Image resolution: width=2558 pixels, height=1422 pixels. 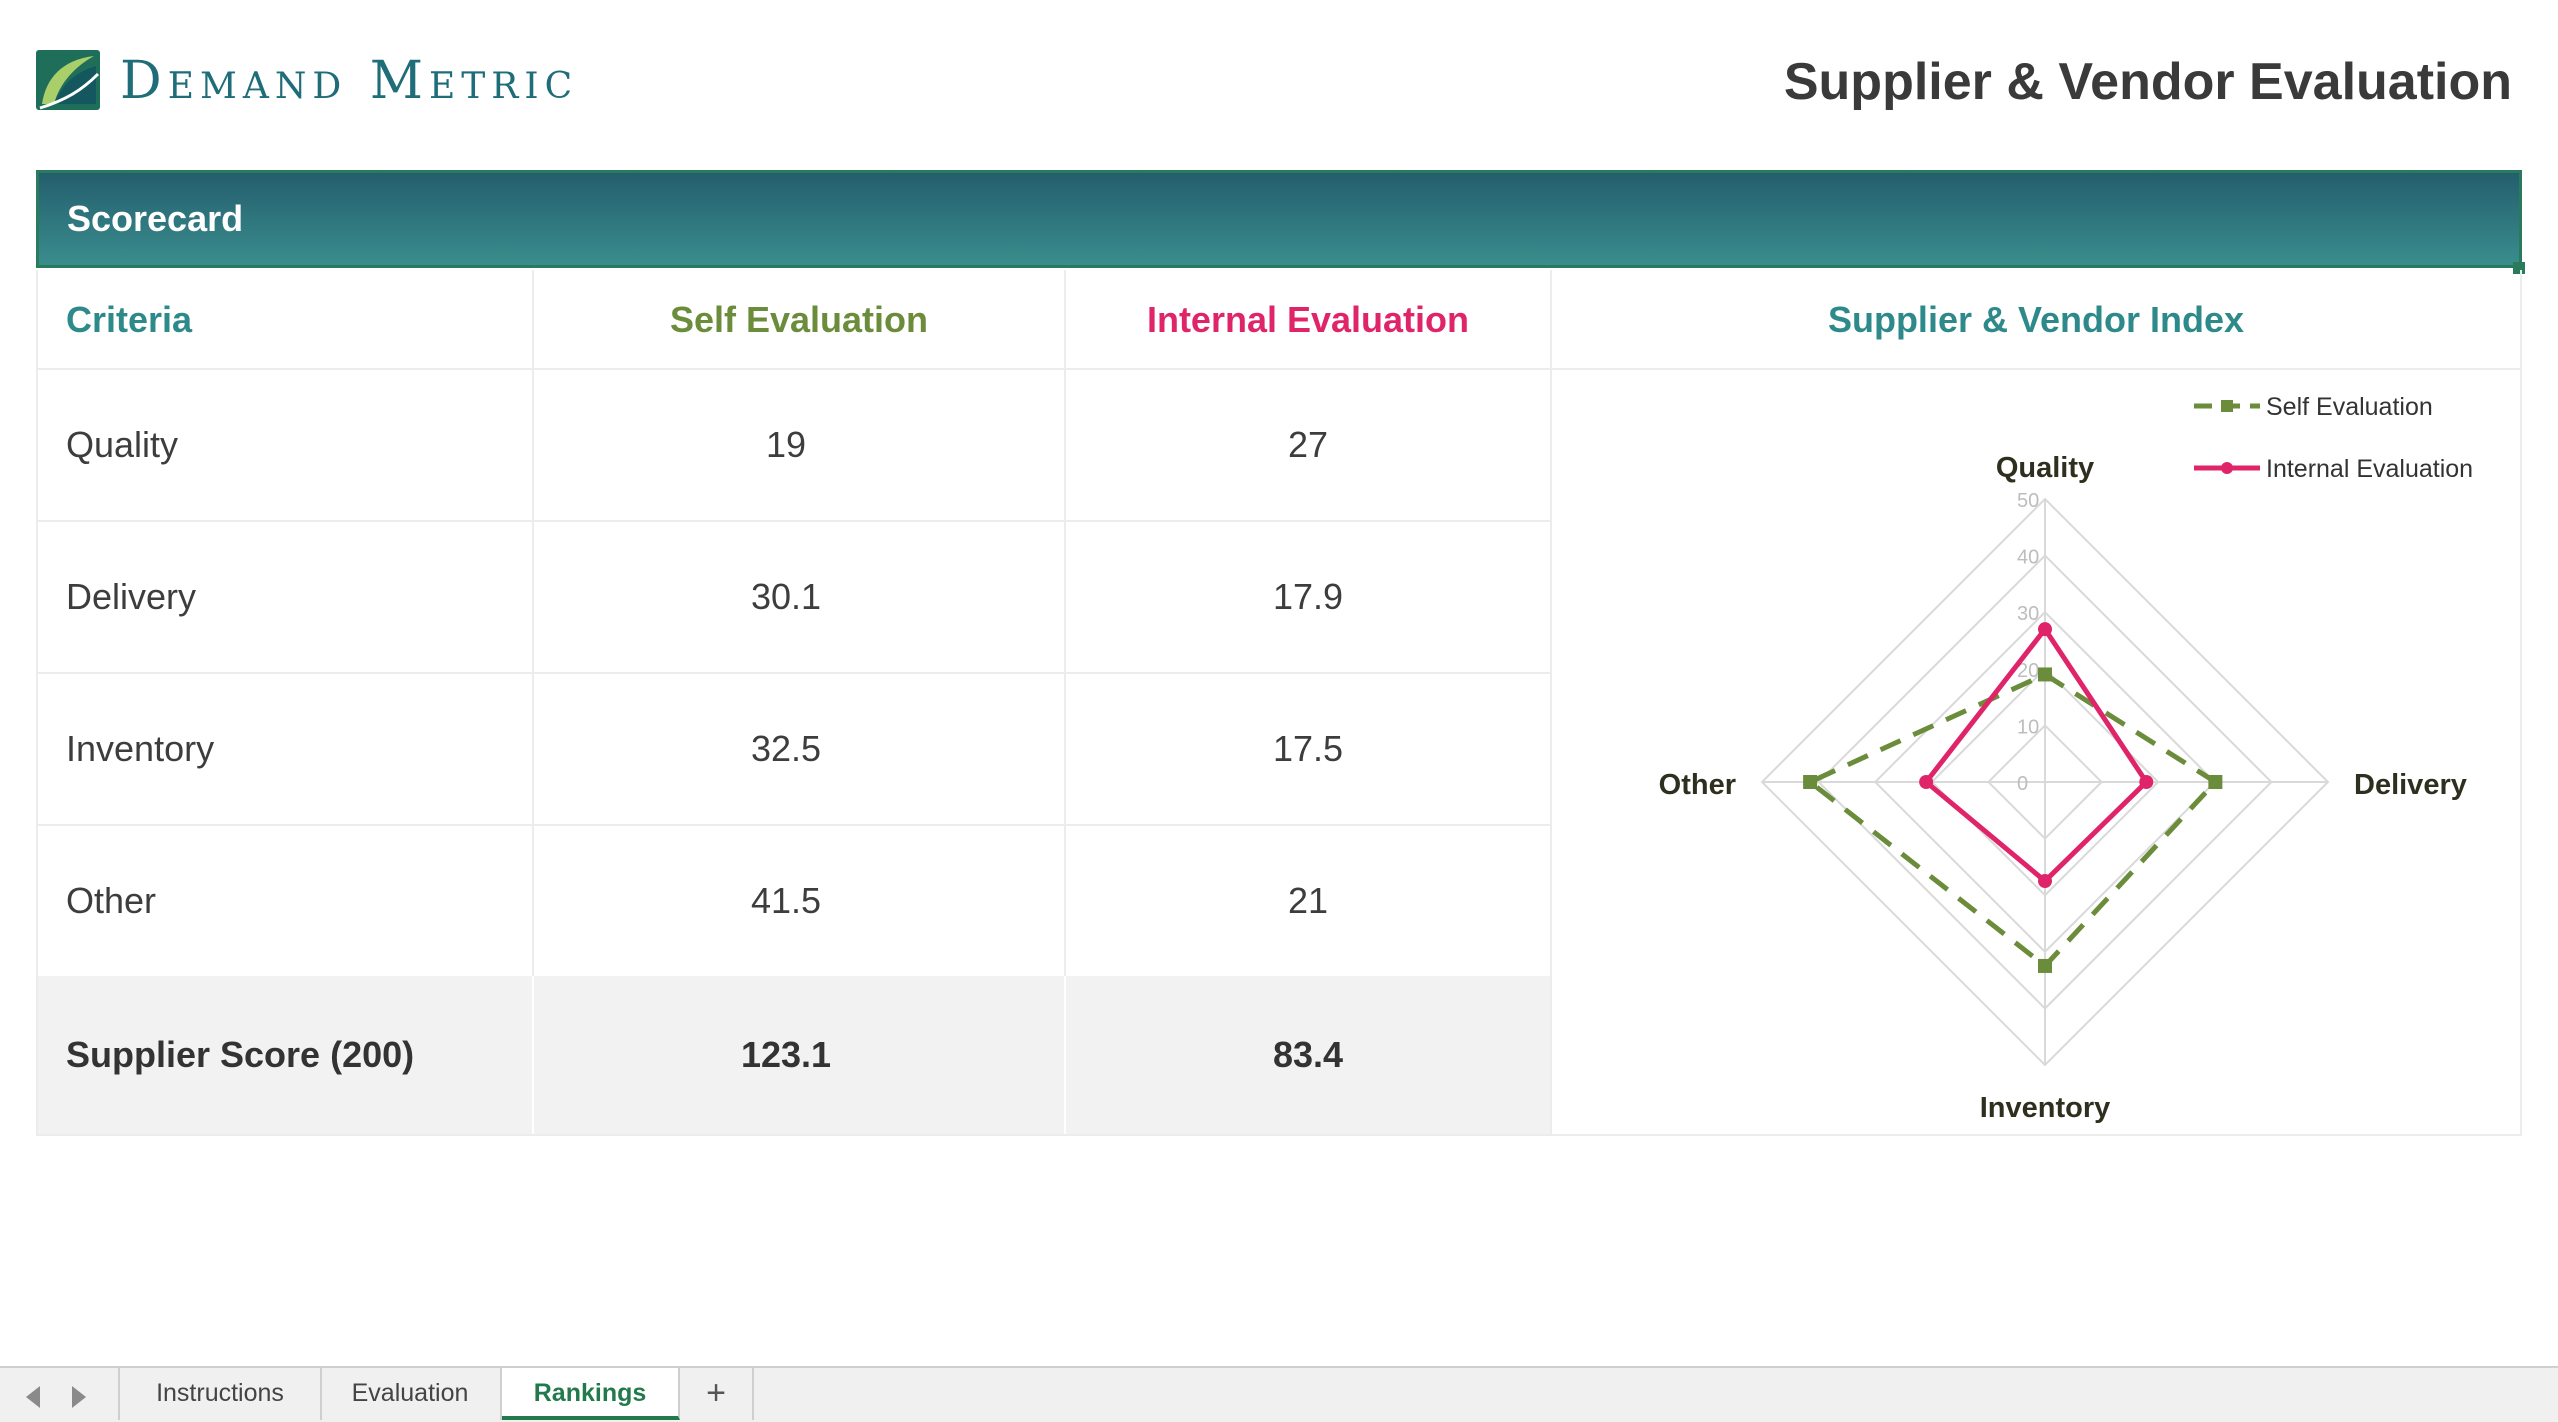 I want to click on table-row: Quality 19 27, so click(x=794, y=445).